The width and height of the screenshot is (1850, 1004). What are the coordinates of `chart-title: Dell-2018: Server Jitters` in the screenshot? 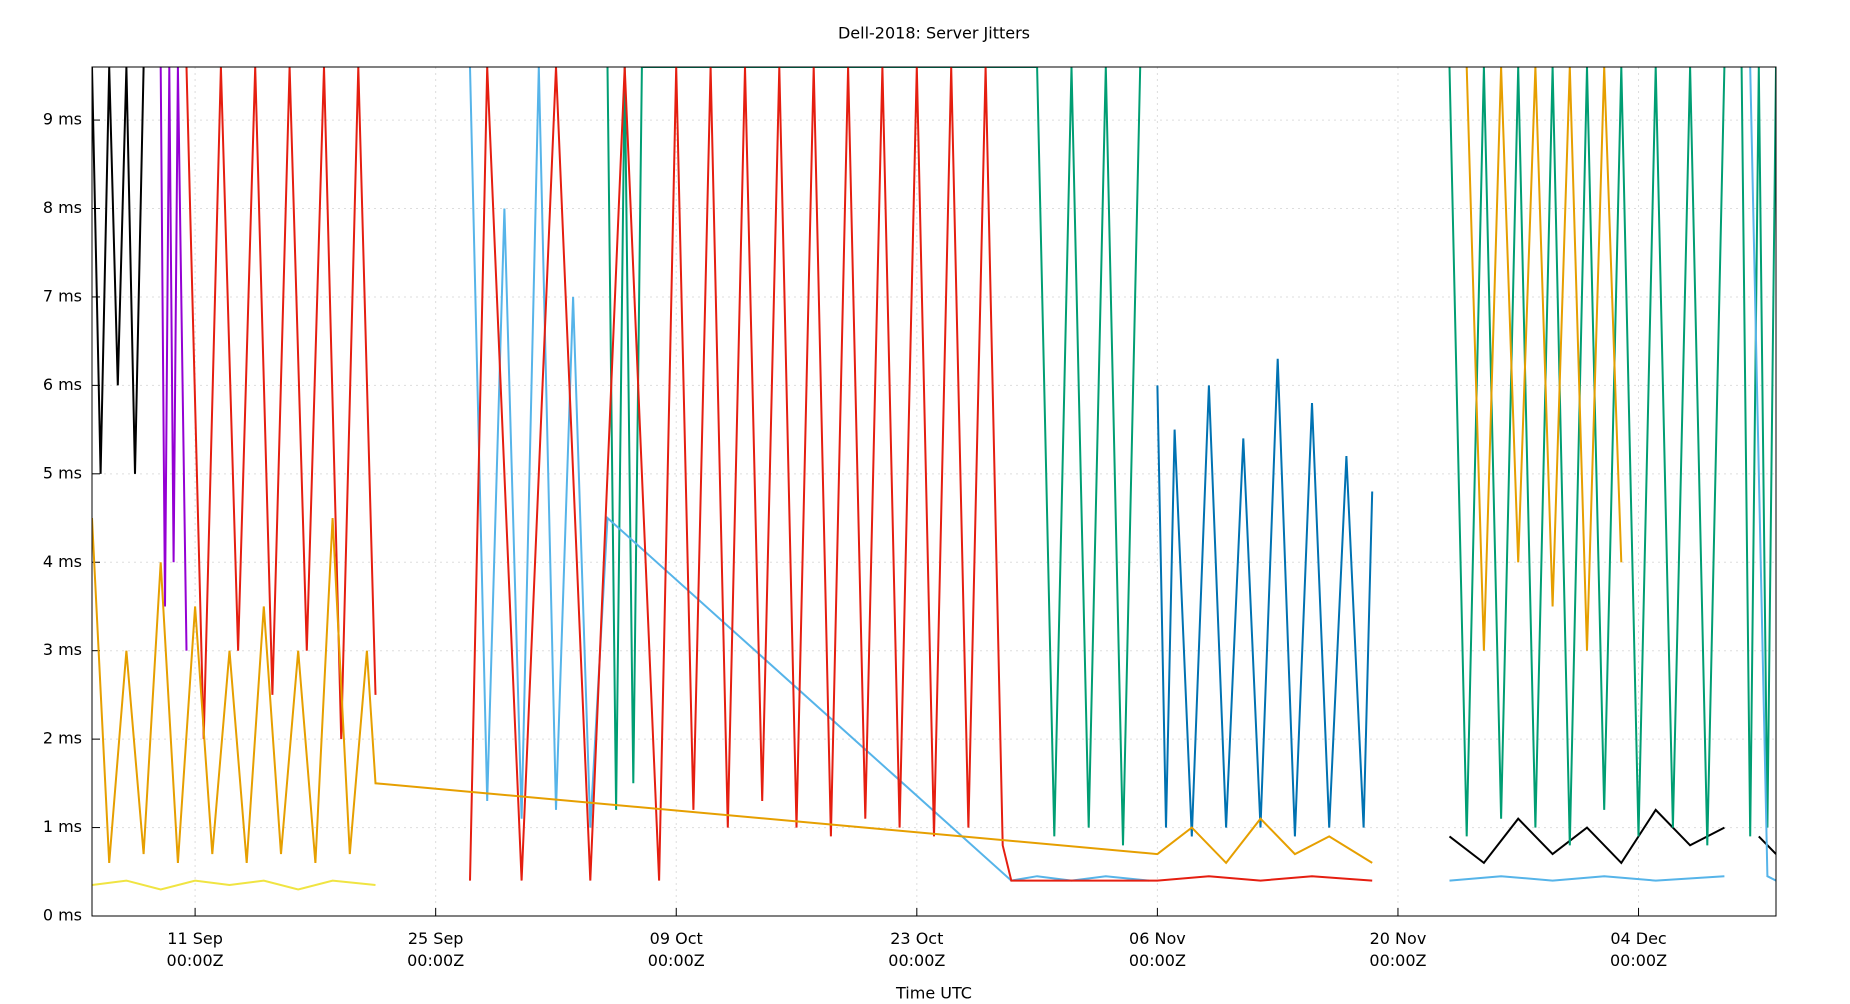 It's located at (934, 33).